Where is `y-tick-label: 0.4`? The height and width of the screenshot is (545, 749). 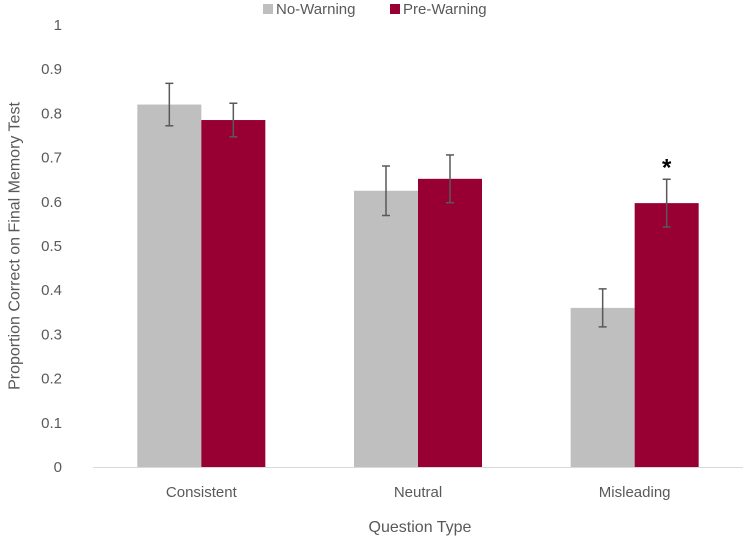 y-tick-label: 0.4 is located at coordinates (51, 290).